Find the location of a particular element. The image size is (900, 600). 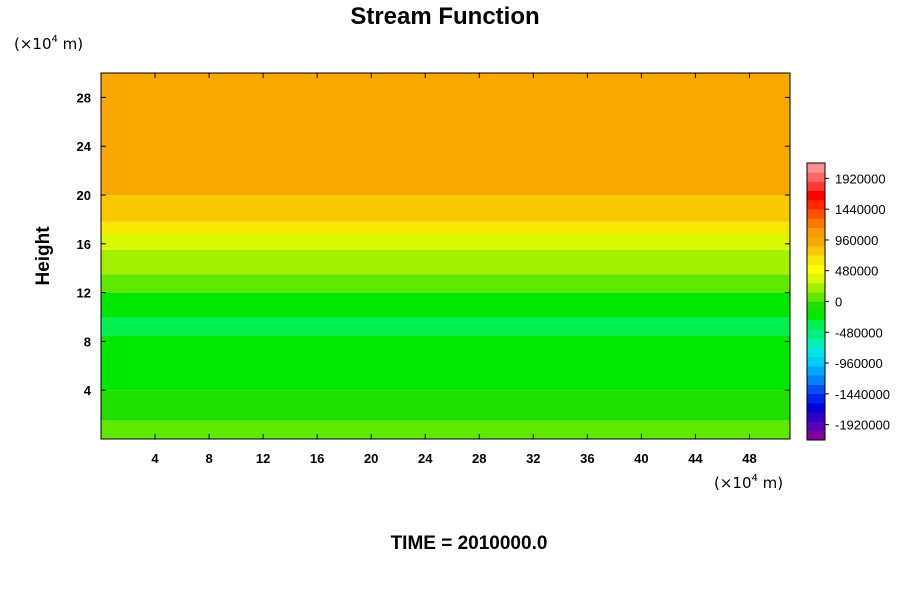

colorbar-label: -1440000 is located at coordinates (862, 394).